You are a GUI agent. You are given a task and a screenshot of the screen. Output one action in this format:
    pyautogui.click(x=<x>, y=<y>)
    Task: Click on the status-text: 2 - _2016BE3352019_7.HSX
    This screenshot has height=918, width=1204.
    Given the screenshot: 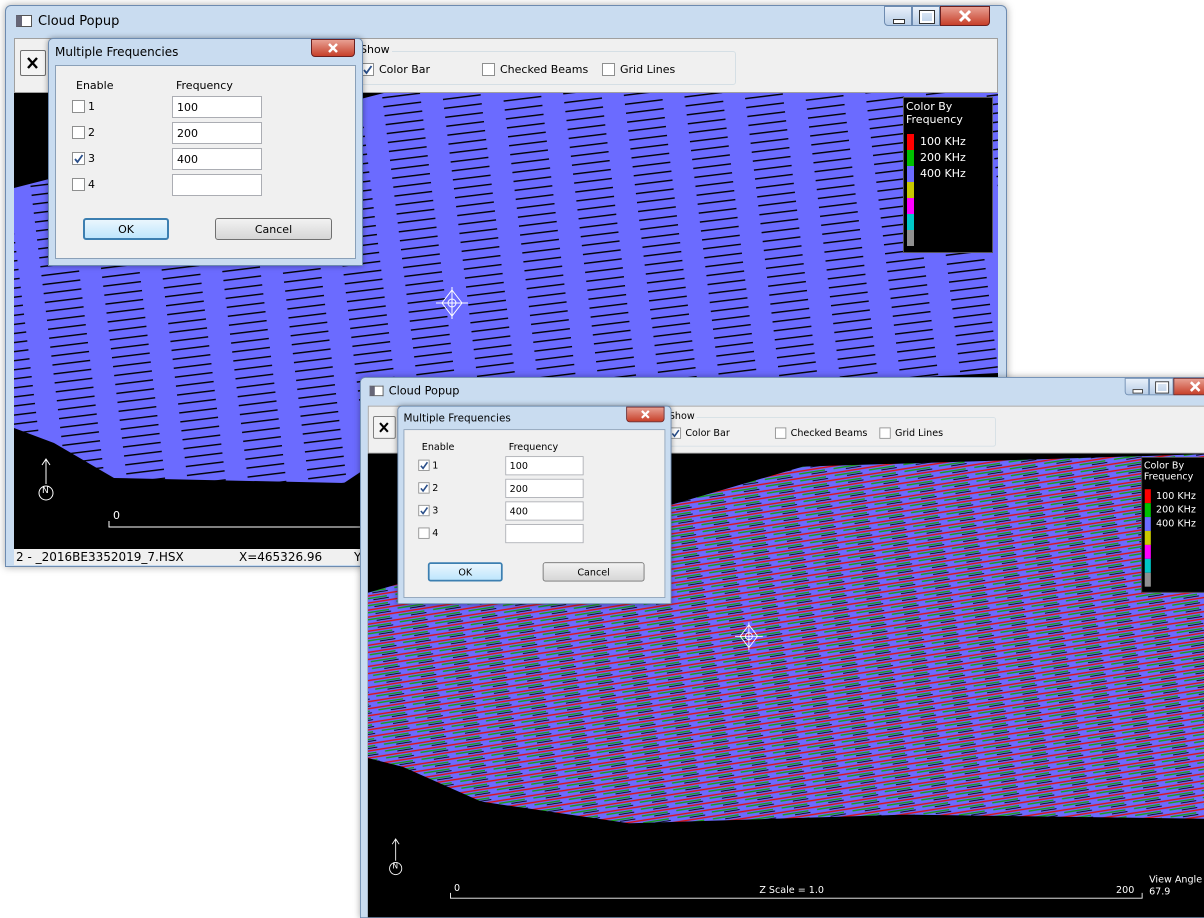 What is the action you would take?
    pyautogui.click(x=100, y=557)
    